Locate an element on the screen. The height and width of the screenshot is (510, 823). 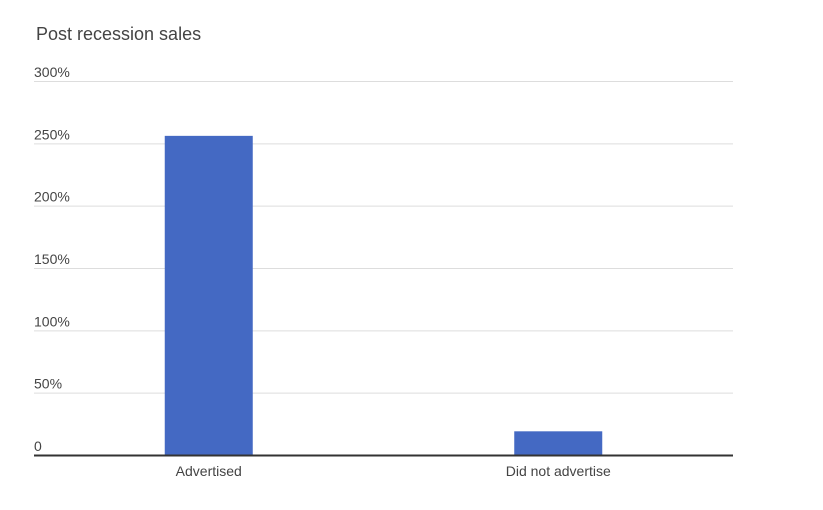
y-tick-label: 300% is located at coordinates (52, 72).